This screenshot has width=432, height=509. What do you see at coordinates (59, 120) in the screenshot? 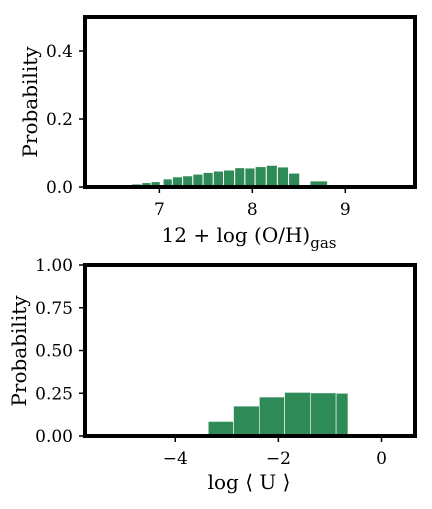
I see `metallicity-y-tick-label-1: 0.2` at bounding box center [59, 120].